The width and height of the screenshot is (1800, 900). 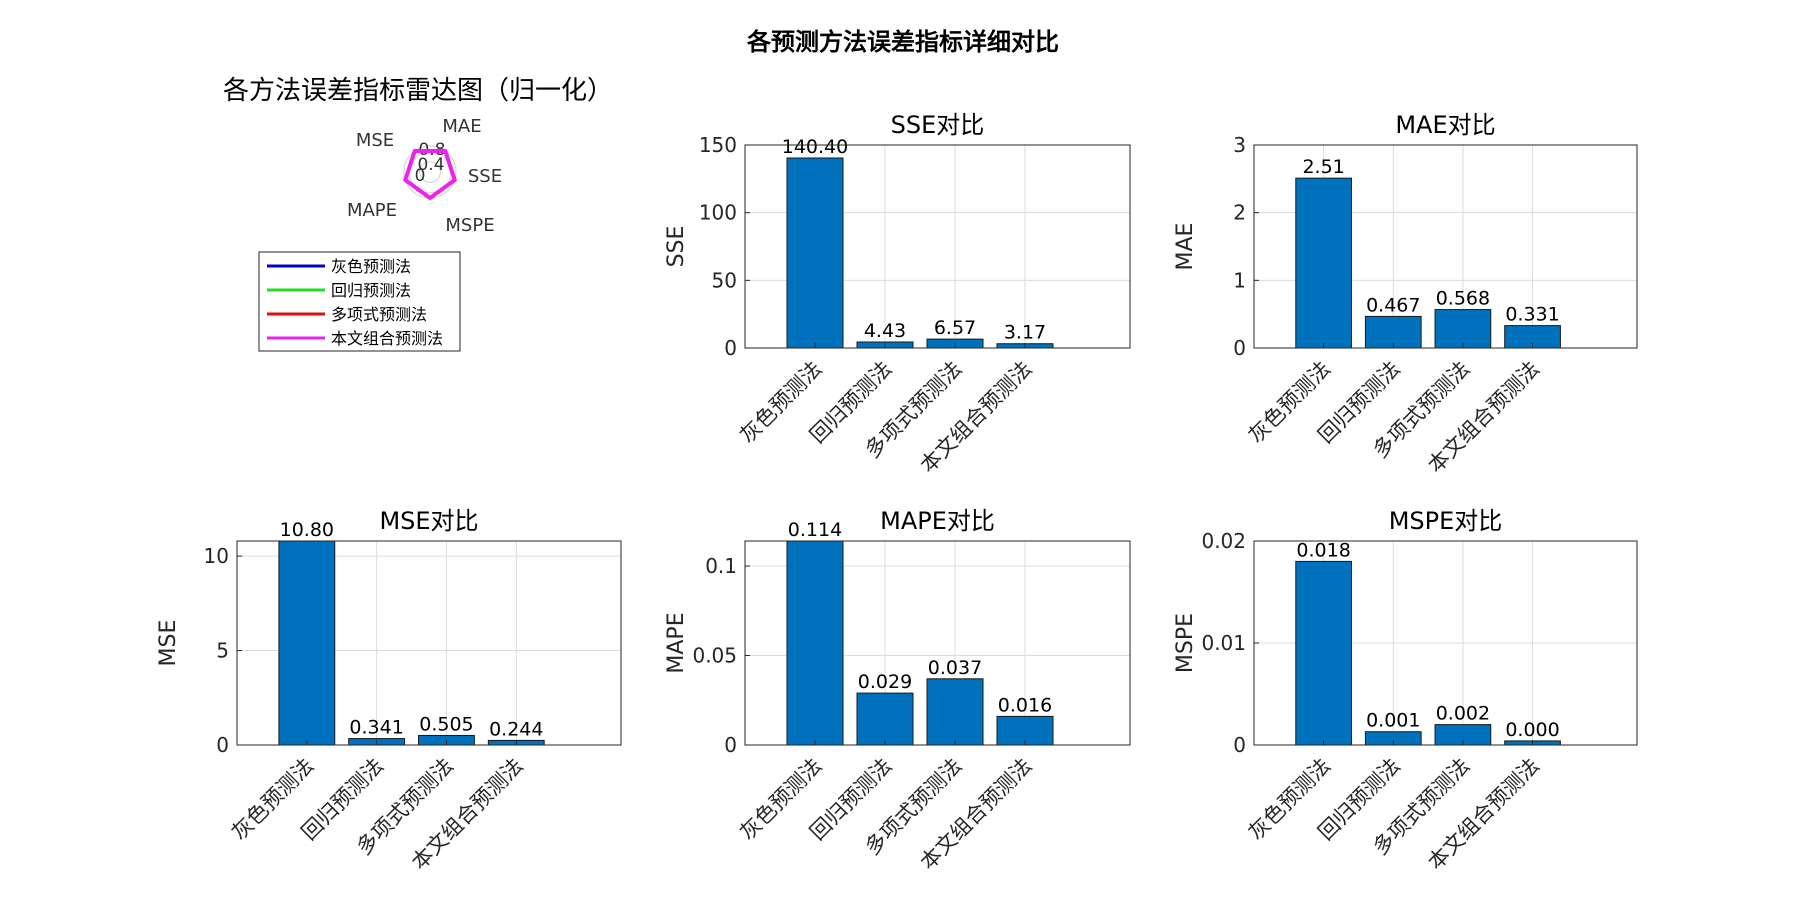 I want to click on data-label: 0.341, so click(x=376, y=728).